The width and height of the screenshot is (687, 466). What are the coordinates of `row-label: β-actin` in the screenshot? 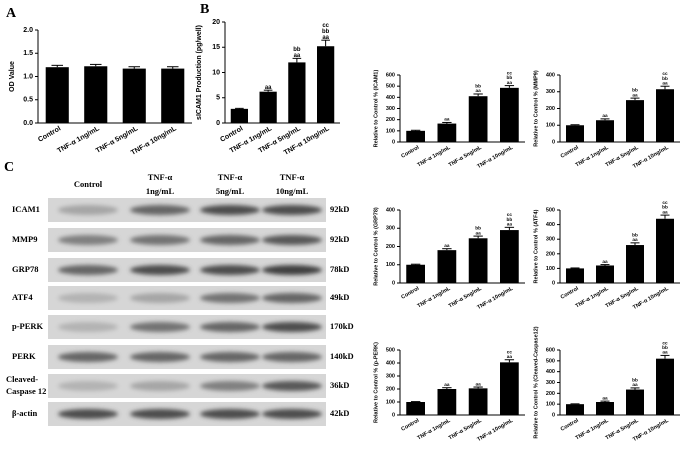 It's located at (25, 413).